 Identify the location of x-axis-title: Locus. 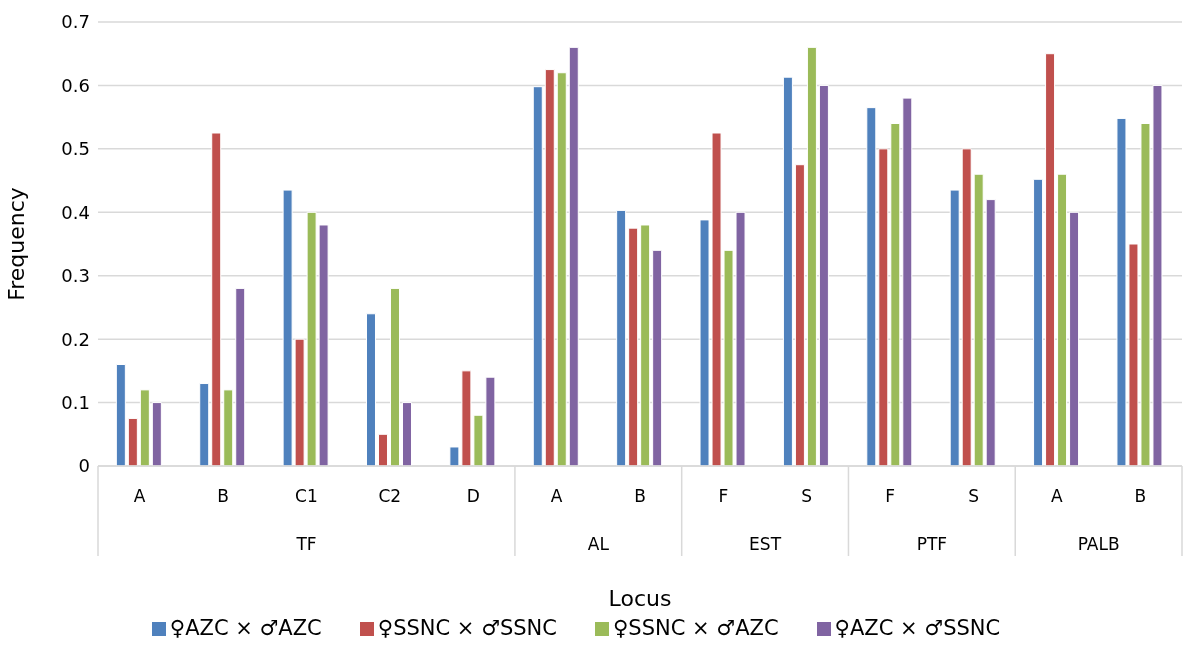
(640, 598).